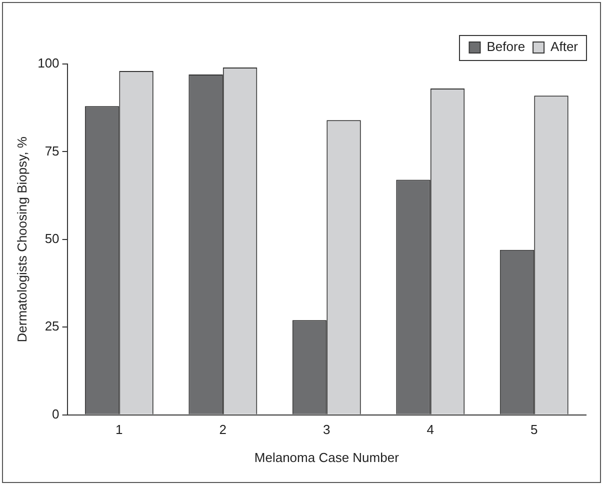 This screenshot has width=603, height=485. What do you see at coordinates (327, 457) in the screenshot?
I see `x-axis-title: Melanoma Case Number` at bounding box center [327, 457].